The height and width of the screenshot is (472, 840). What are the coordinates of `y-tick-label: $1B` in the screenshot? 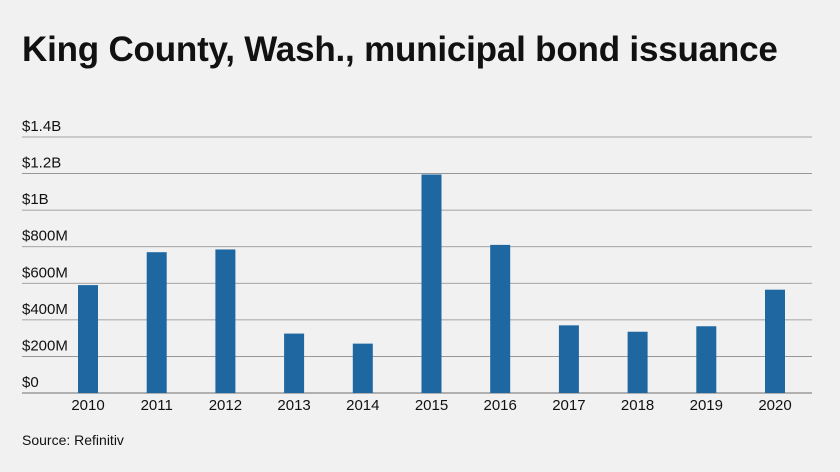 It's located at (35, 199).